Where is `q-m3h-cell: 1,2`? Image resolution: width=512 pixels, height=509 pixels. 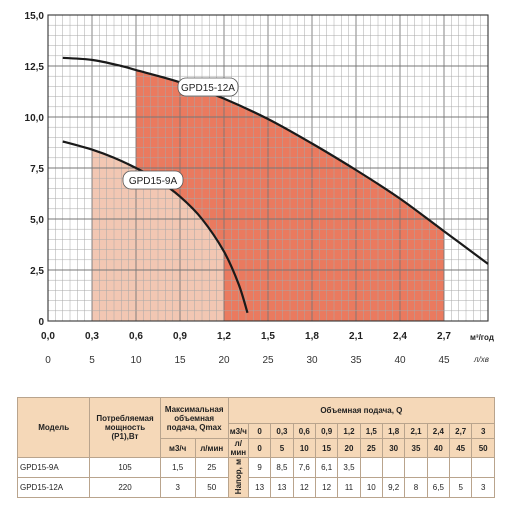 q-m3h-cell: 1,2 is located at coordinates (349, 431).